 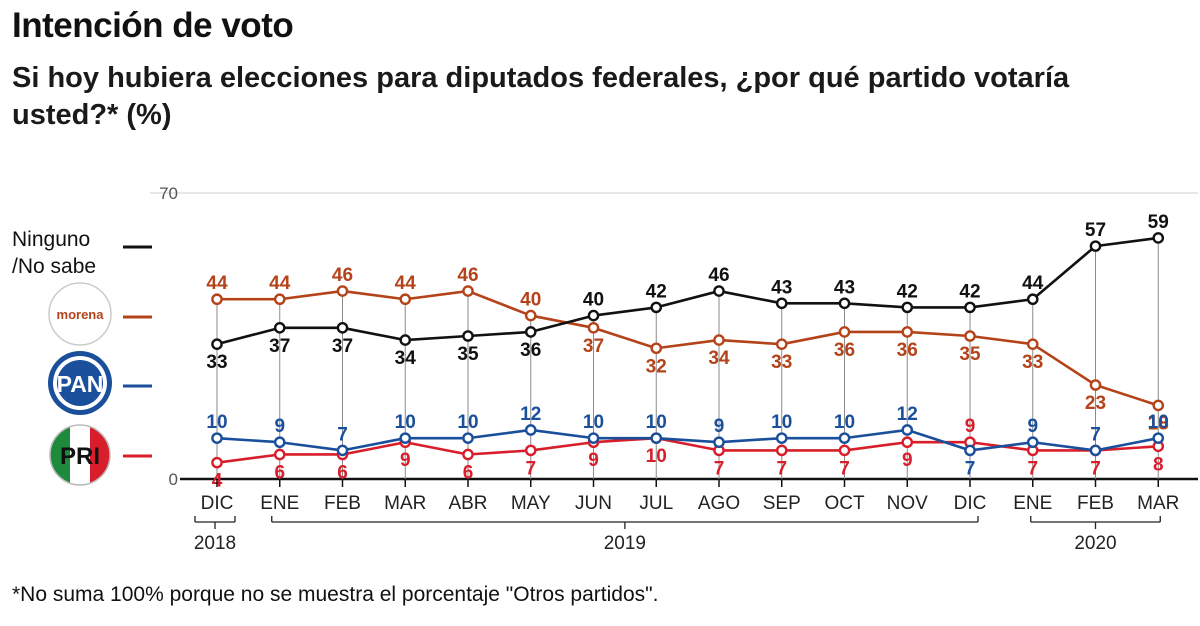 What do you see at coordinates (719, 426) in the screenshot?
I see `data-label-s2-8: 9` at bounding box center [719, 426].